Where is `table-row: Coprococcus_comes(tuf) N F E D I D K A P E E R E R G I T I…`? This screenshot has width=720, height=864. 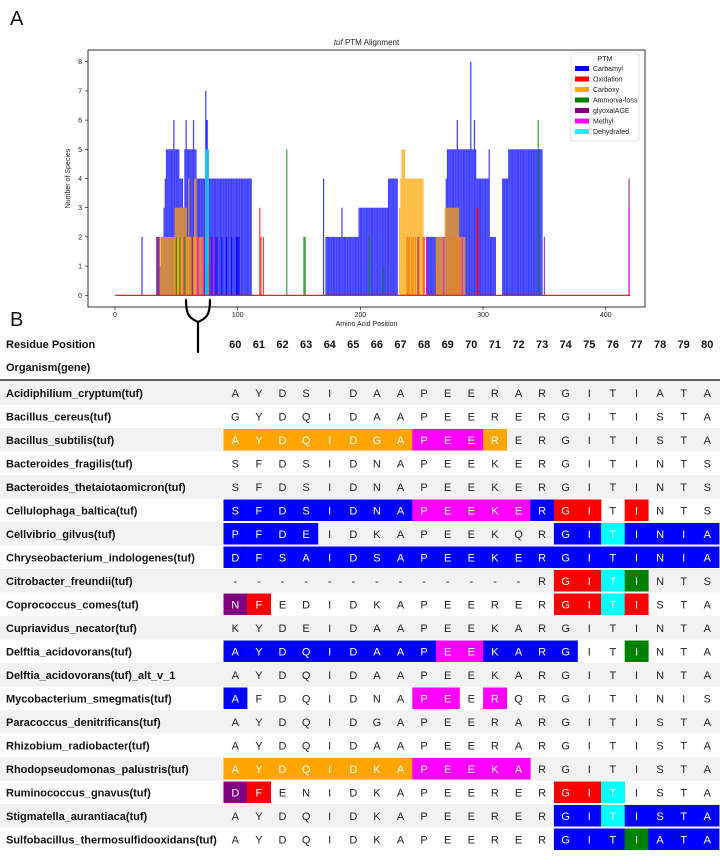
table-row: Coprococcus_comes(tuf) N F E D I D K A P E E R E R G I T I… is located at coordinates (359, 604).